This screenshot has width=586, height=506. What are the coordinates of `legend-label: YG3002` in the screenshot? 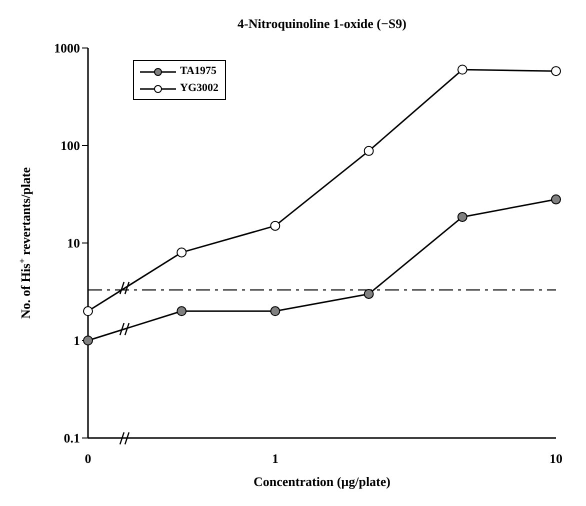 It's located at (199, 88).